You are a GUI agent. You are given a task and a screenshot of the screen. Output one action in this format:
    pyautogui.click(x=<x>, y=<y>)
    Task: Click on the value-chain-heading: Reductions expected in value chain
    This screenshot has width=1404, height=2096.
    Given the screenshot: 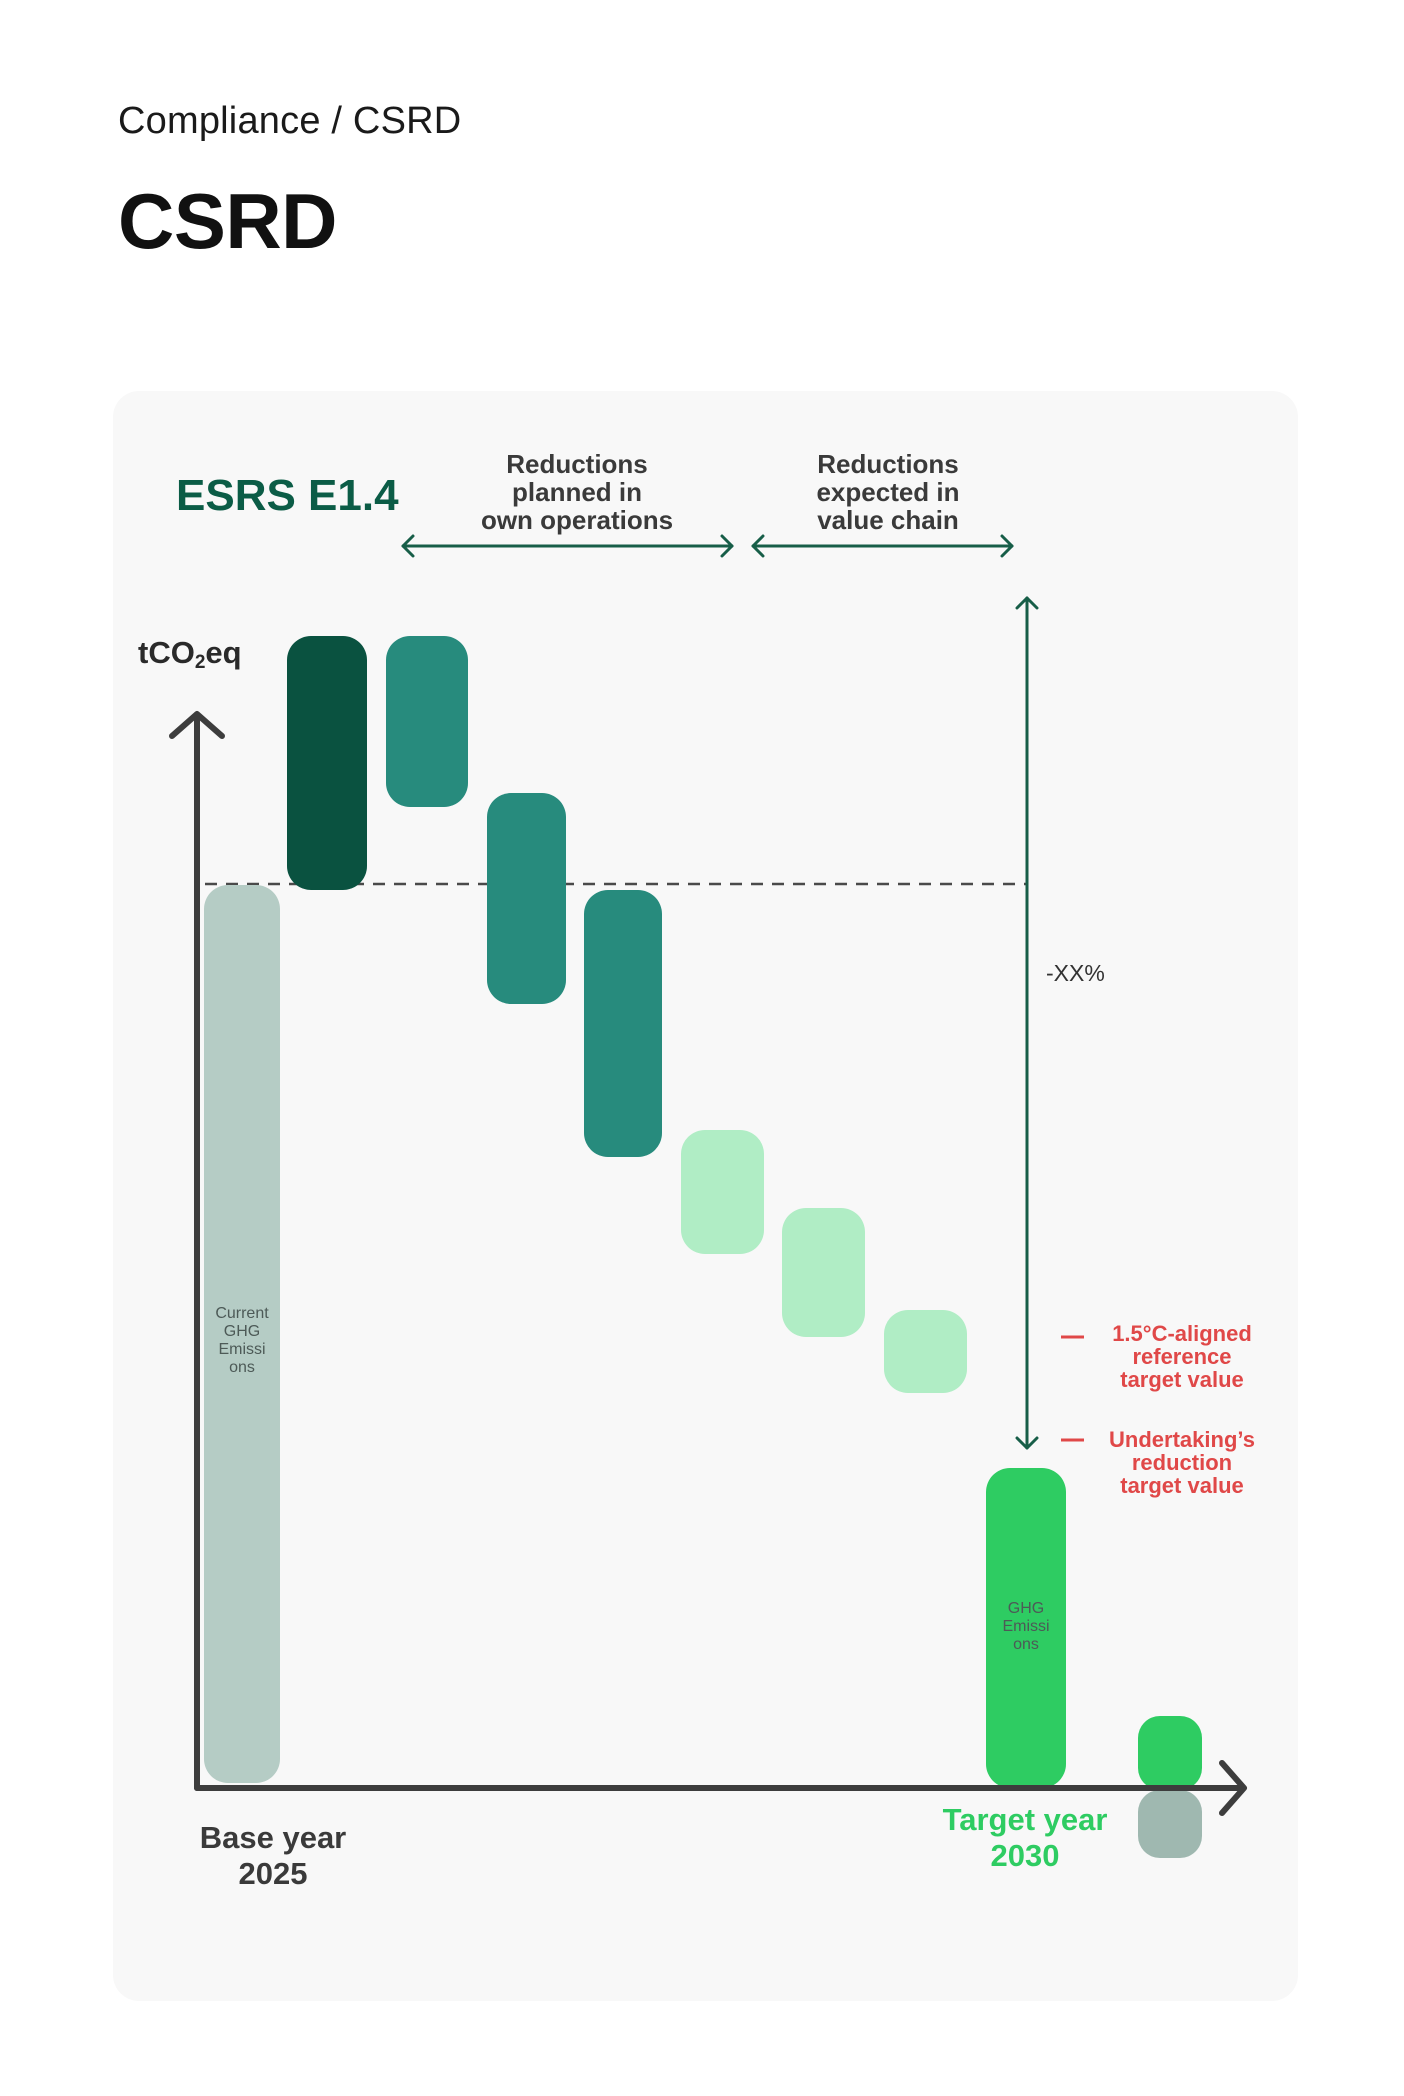 What is the action you would take?
    pyautogui.click(x=888, y=492)
    